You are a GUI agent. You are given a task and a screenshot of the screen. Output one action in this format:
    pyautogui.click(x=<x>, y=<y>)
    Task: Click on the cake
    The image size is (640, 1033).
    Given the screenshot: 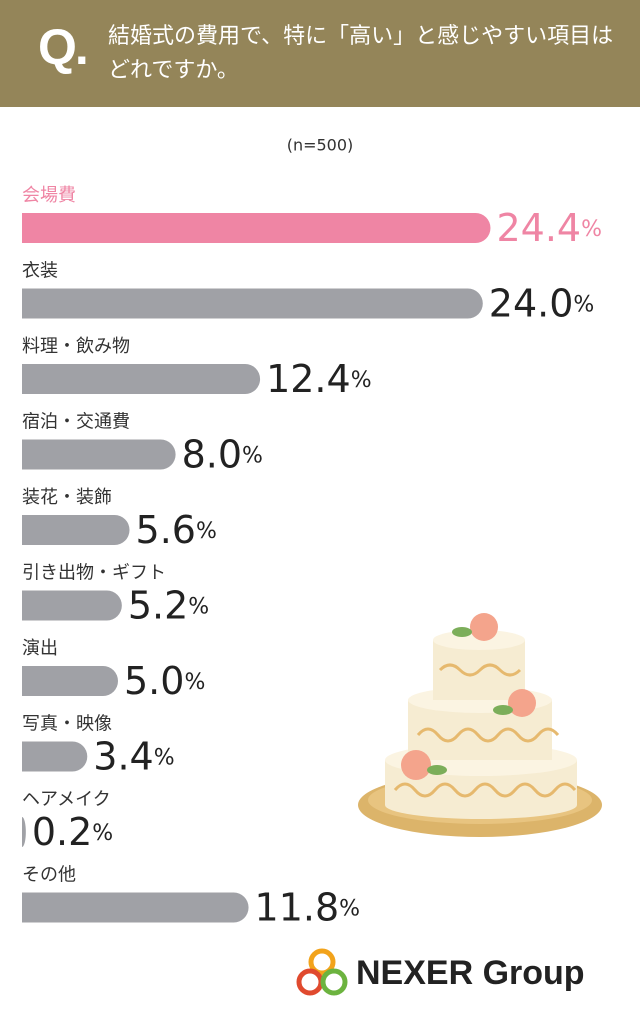 What is the action you would take?
    pyautogui.click(x=480, y=725)
    